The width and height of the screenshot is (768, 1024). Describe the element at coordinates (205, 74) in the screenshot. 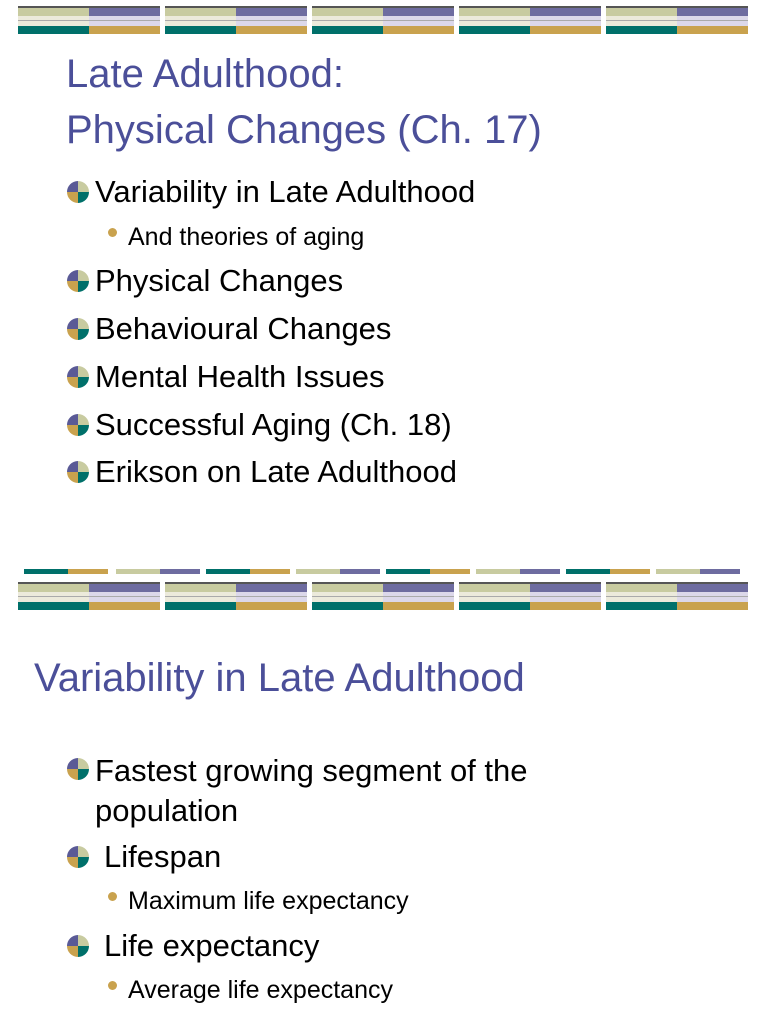

I see `slide-title: Late Adulthood:` at that location.